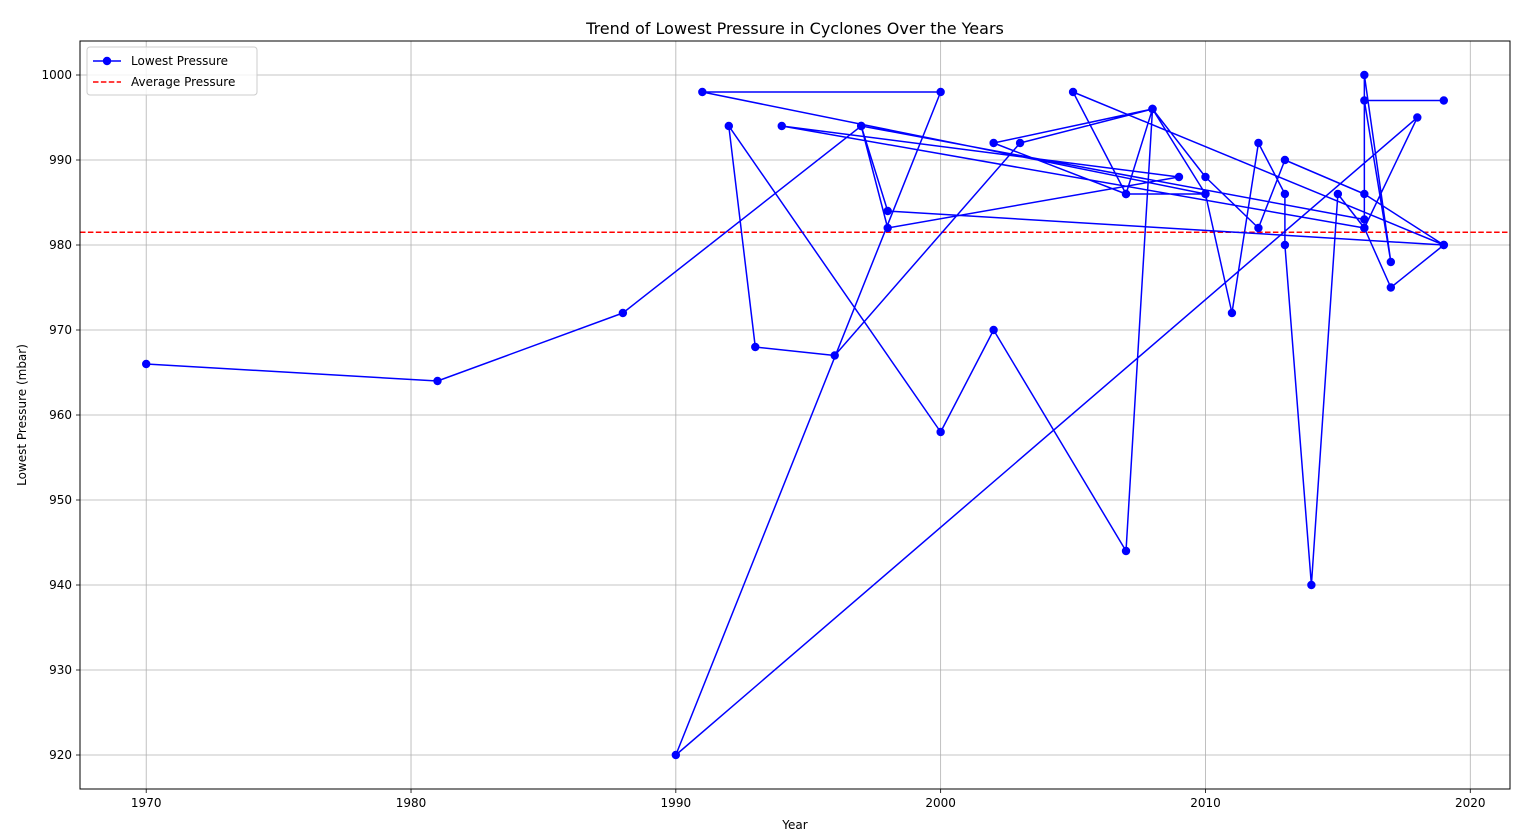 This screenshot has height=831, width=1515. I want to click on y-tick-label: 930, so click(60, 670).